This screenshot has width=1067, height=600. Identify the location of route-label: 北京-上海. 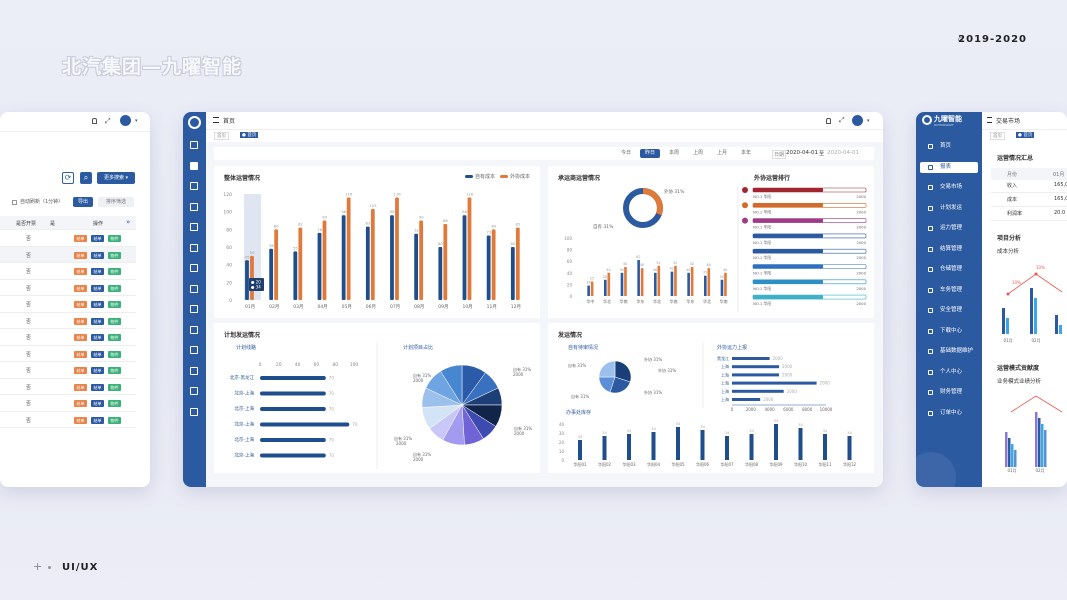
(244, 424).